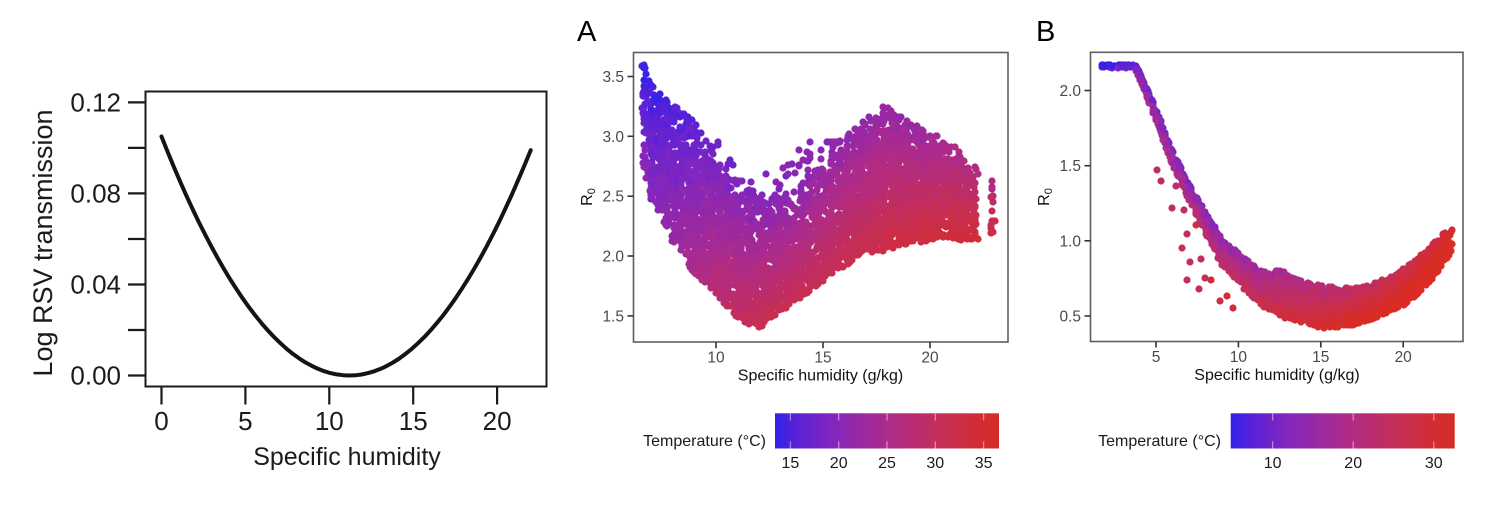 The width and height of the screenshot is (1500, 507). I want to click on svg-text: 2.0, so click(613, 257).